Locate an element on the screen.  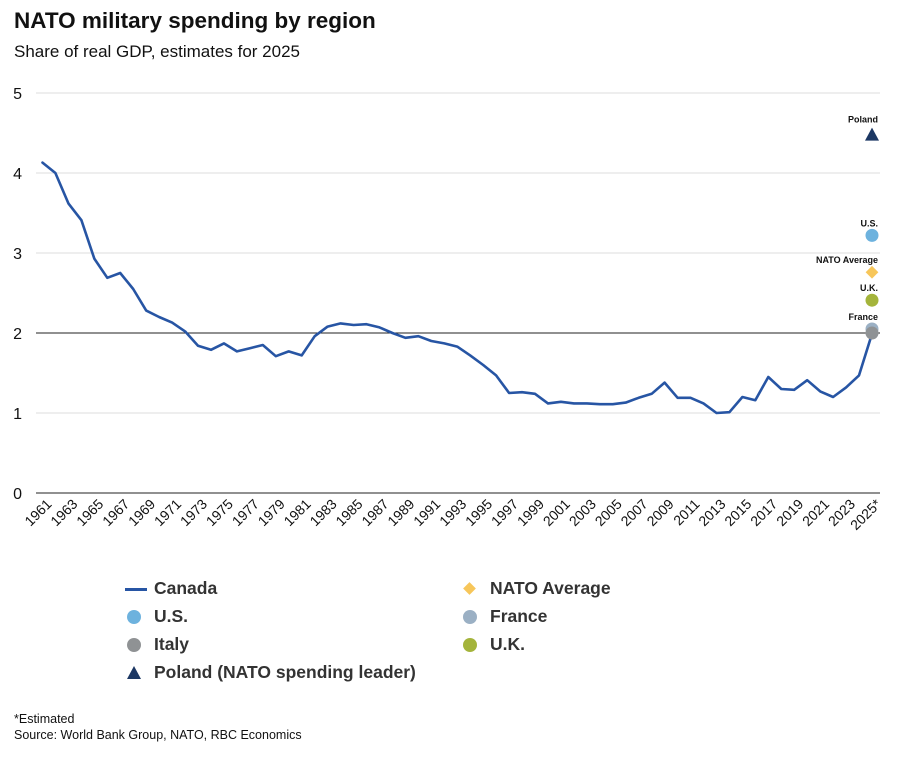
legend-label: NATO Average is located at coordinates (550, 588).